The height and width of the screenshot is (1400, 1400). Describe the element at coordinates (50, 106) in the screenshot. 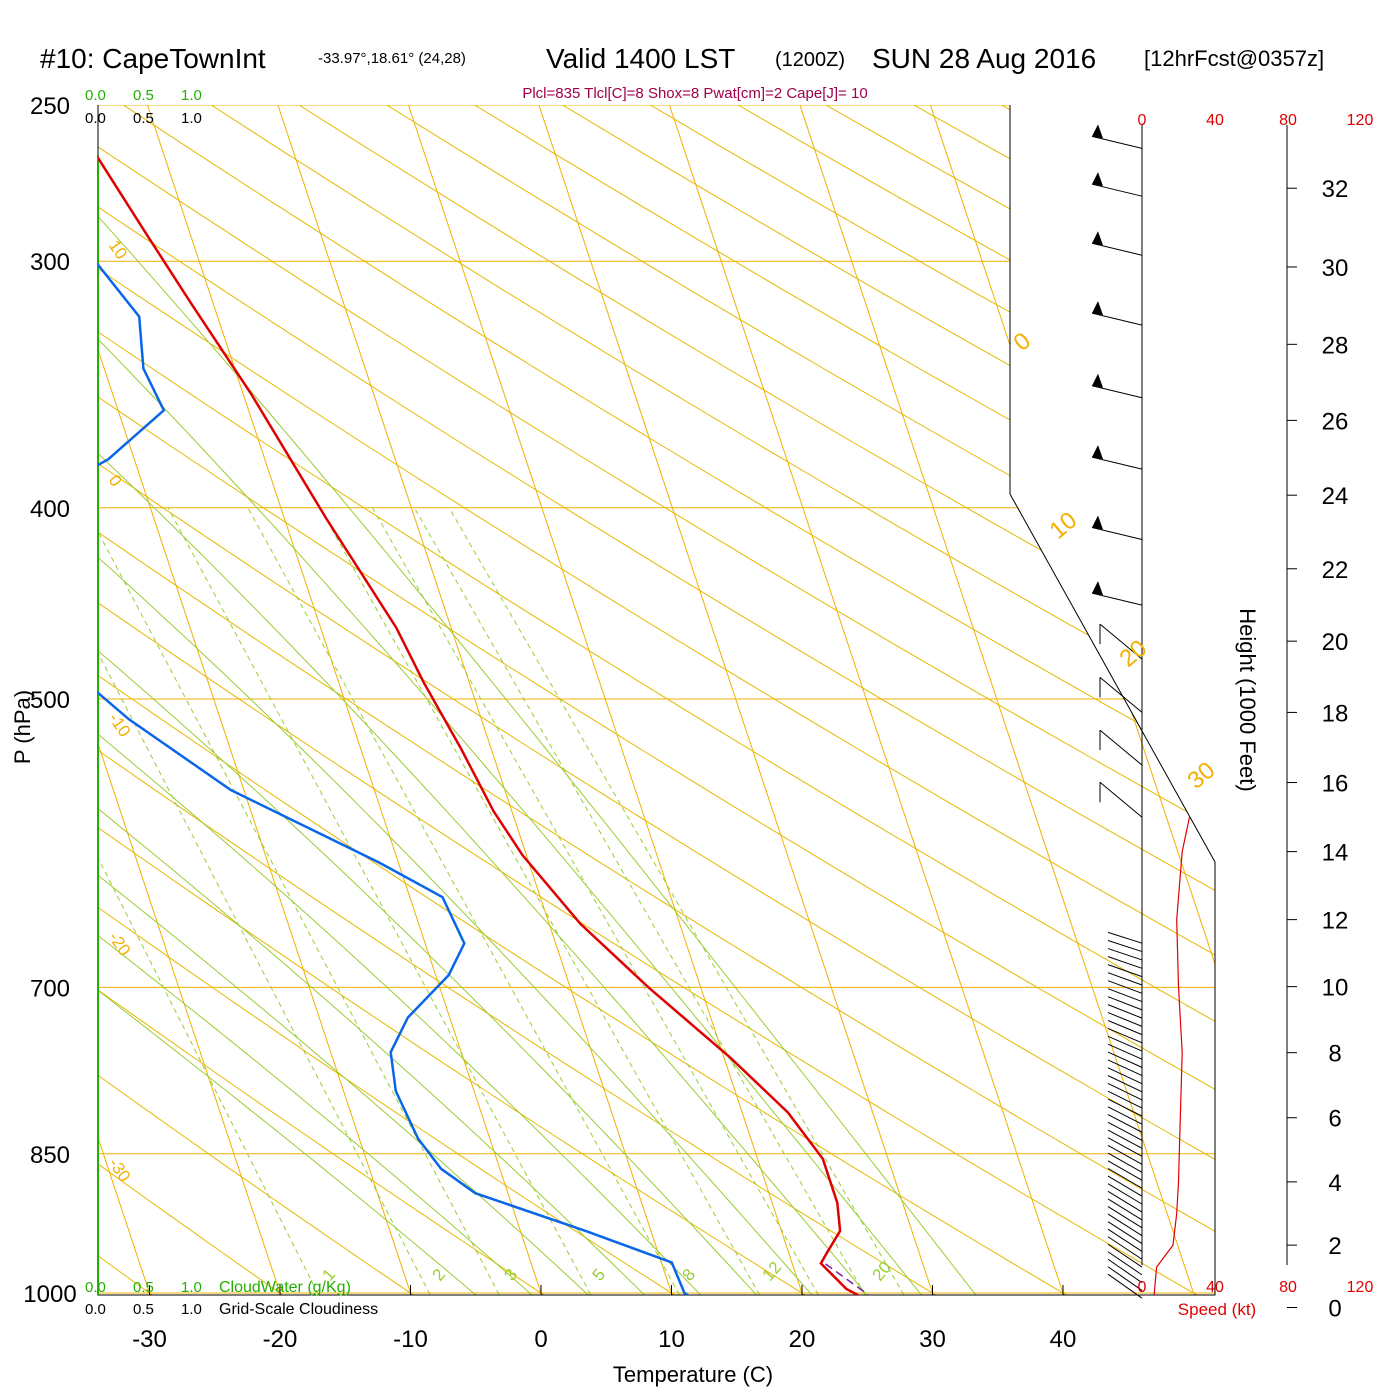

I see `pressure-tick-label: 250` at that location.